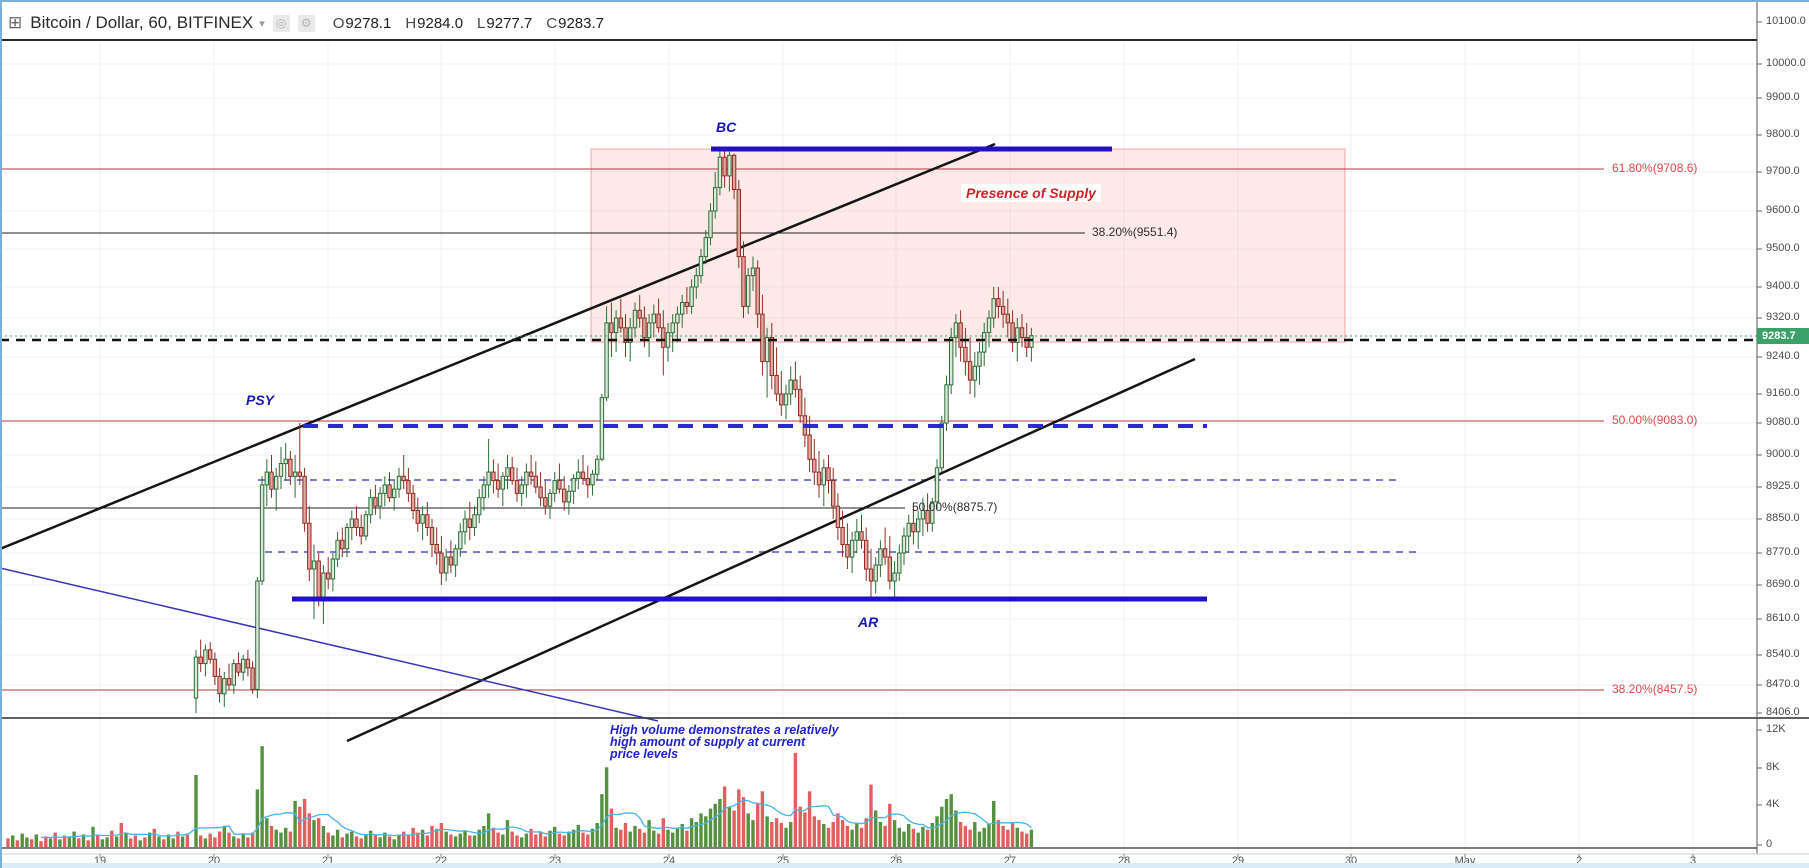  What do you see at coordinates (708, 742) in the screenshot?
I see `volume-note-line2: high amount of supply at current` at bounding box center [708, 742].